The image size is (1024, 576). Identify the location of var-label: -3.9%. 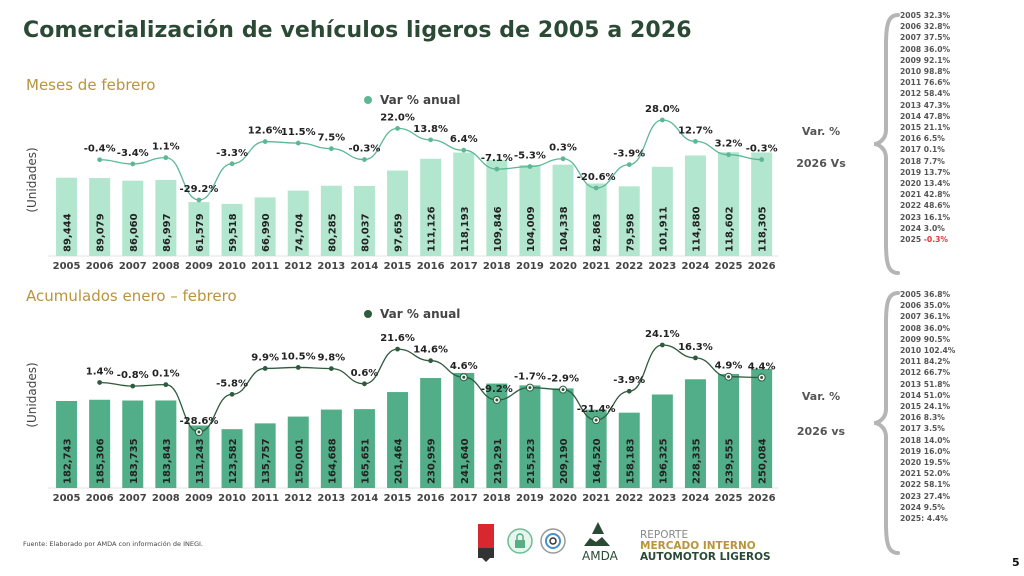
(629, 380).